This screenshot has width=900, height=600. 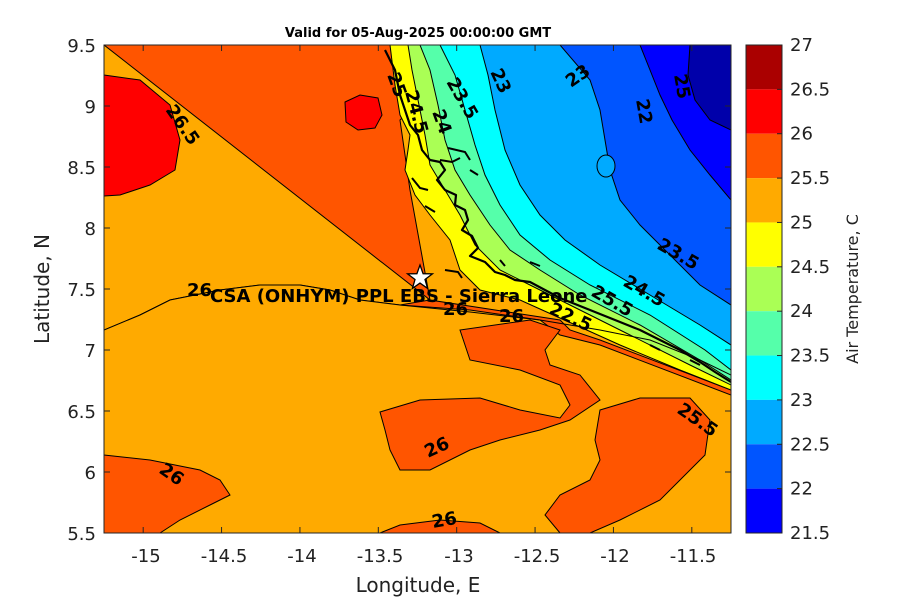 What do you see at coordinates (398, 285) in the screenshot?
I see `site-marker-group: CSA (ONHYM) PPL EBS - Sierra Leone` at bounding box center [398, 285].